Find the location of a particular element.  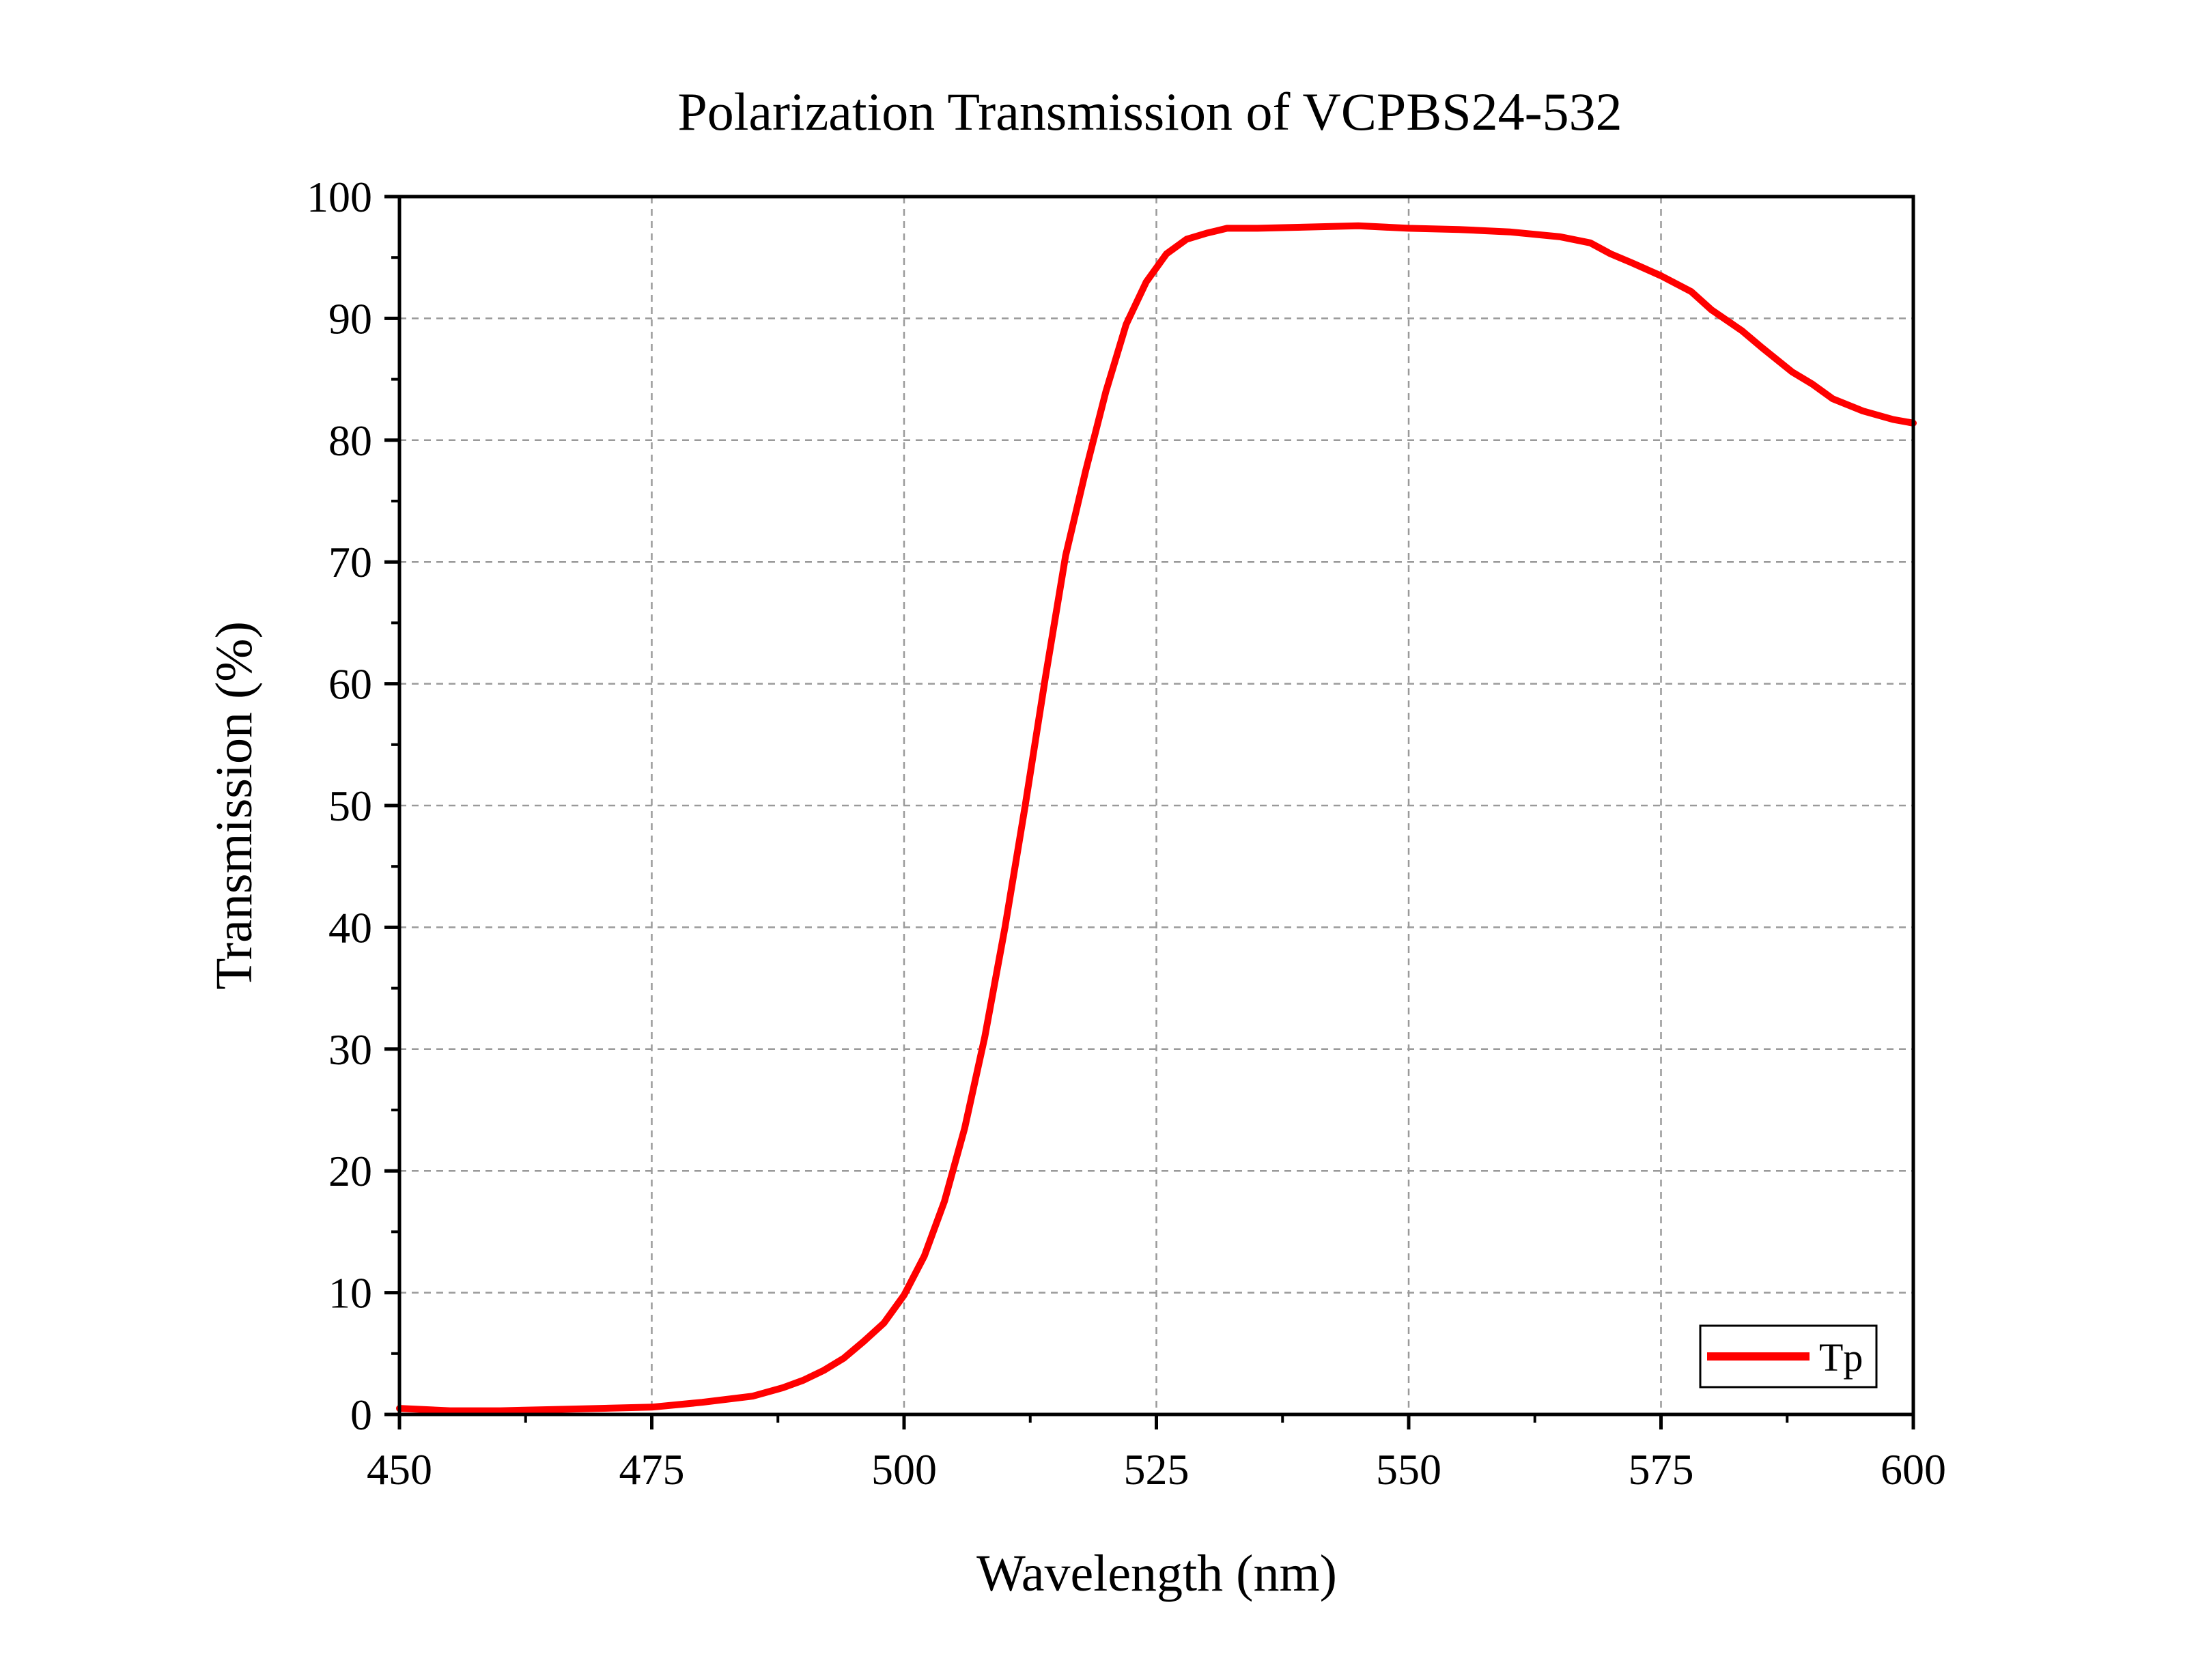

x-tick-label: 600 is located at coordinates (1914, 1469).